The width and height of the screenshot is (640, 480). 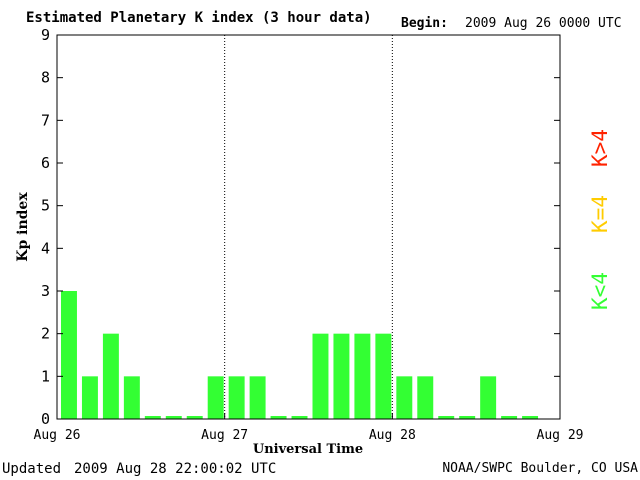 What do you see at coordinates (600, 148) in the screenshot?
I see `legend-k-greater-4-label: K>4` at bounding box center [600, 148].